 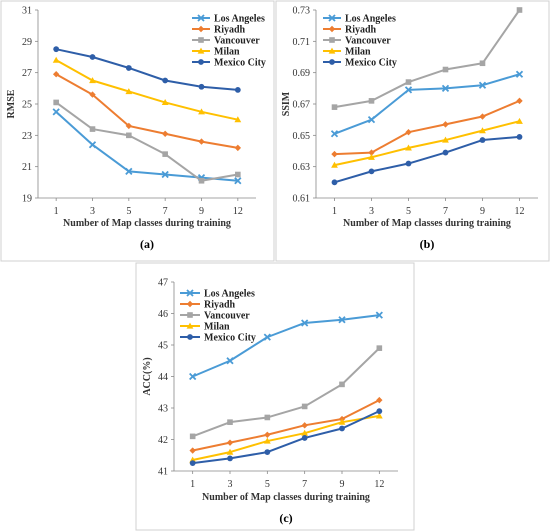 I want to click on y-tick-label: 0.69, so click(x=302, y=73).